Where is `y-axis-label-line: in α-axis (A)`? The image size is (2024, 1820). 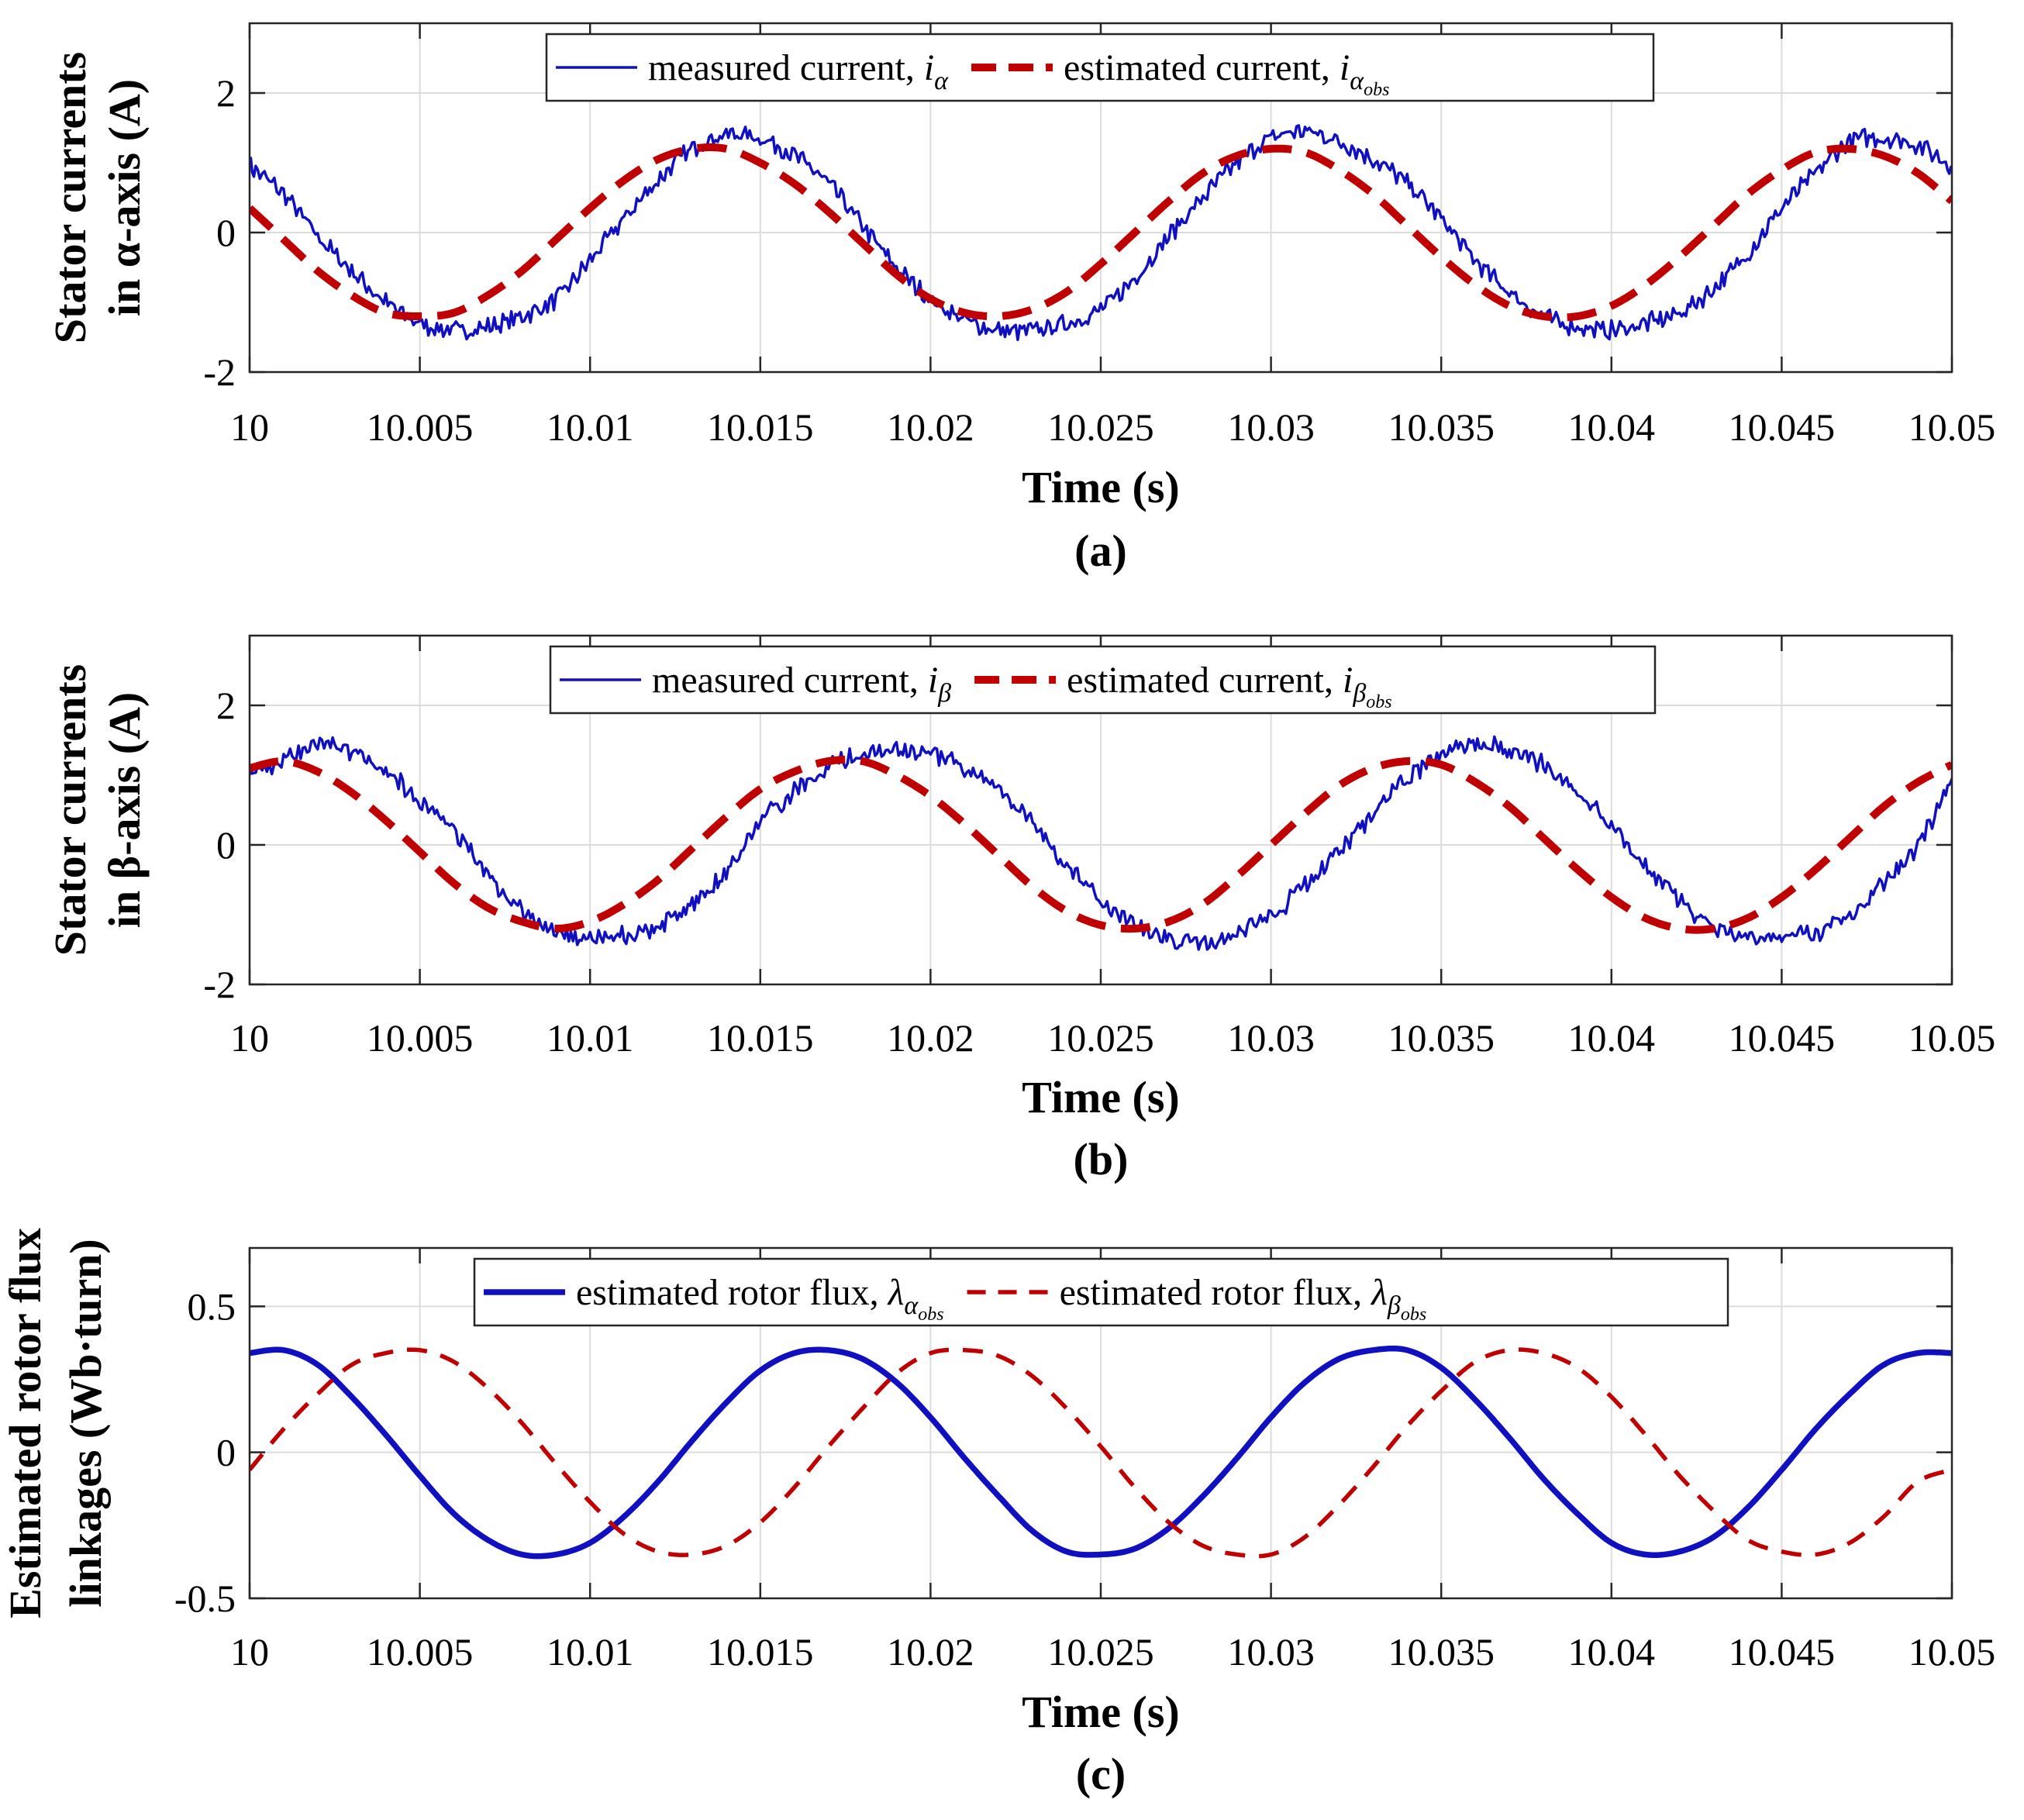
y-axis-label-line: in α-axis (A) is located at coordinates (125, 197).